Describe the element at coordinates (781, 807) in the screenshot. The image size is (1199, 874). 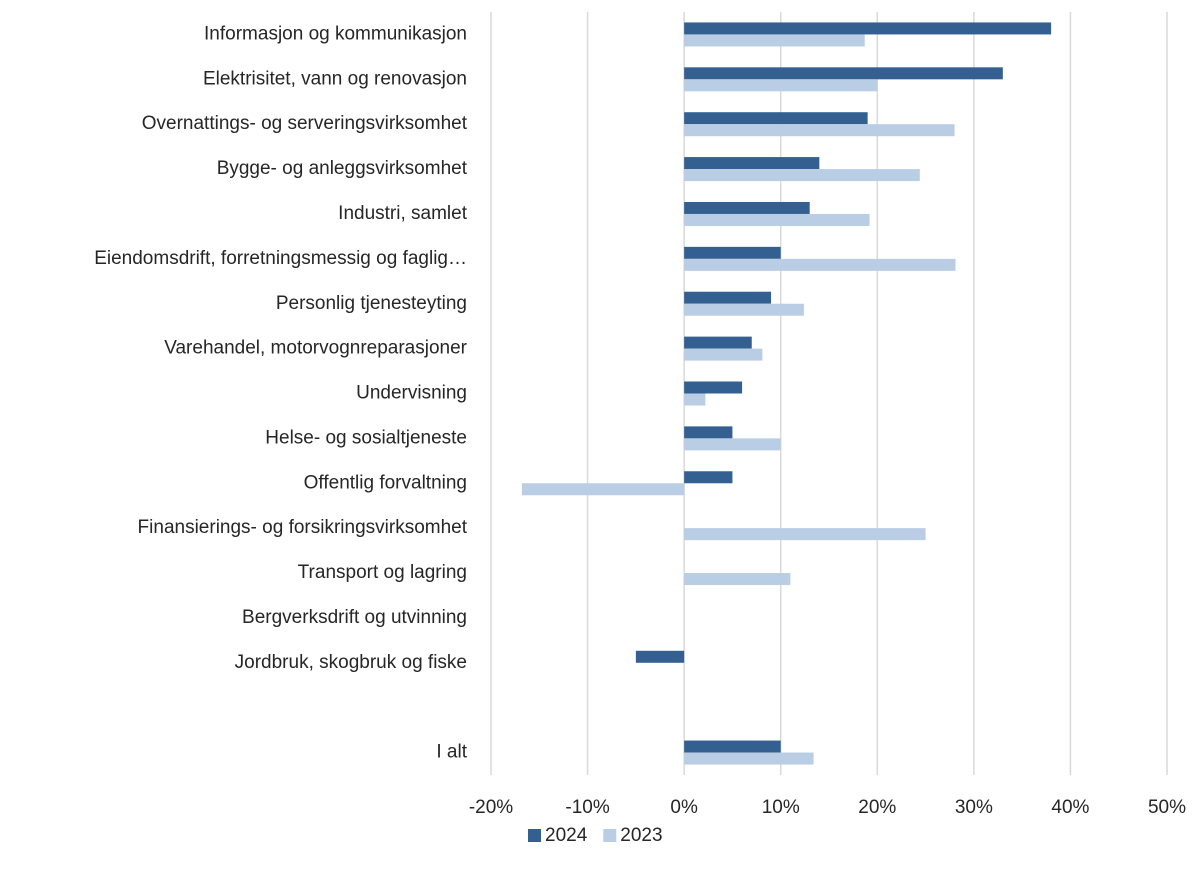
I see `x-tick-label: 10%` at that location.